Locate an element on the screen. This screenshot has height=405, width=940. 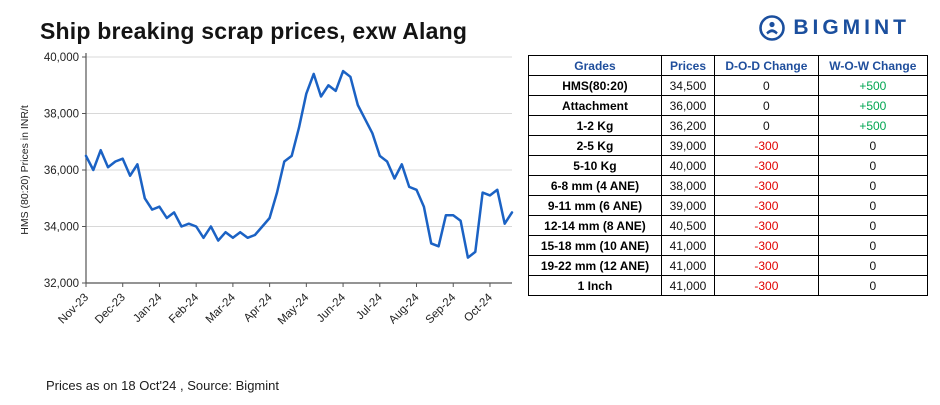
table-row: 19-22 mm (12 ANE) 41,000 -300 0 is located at coordinates (728, 265).